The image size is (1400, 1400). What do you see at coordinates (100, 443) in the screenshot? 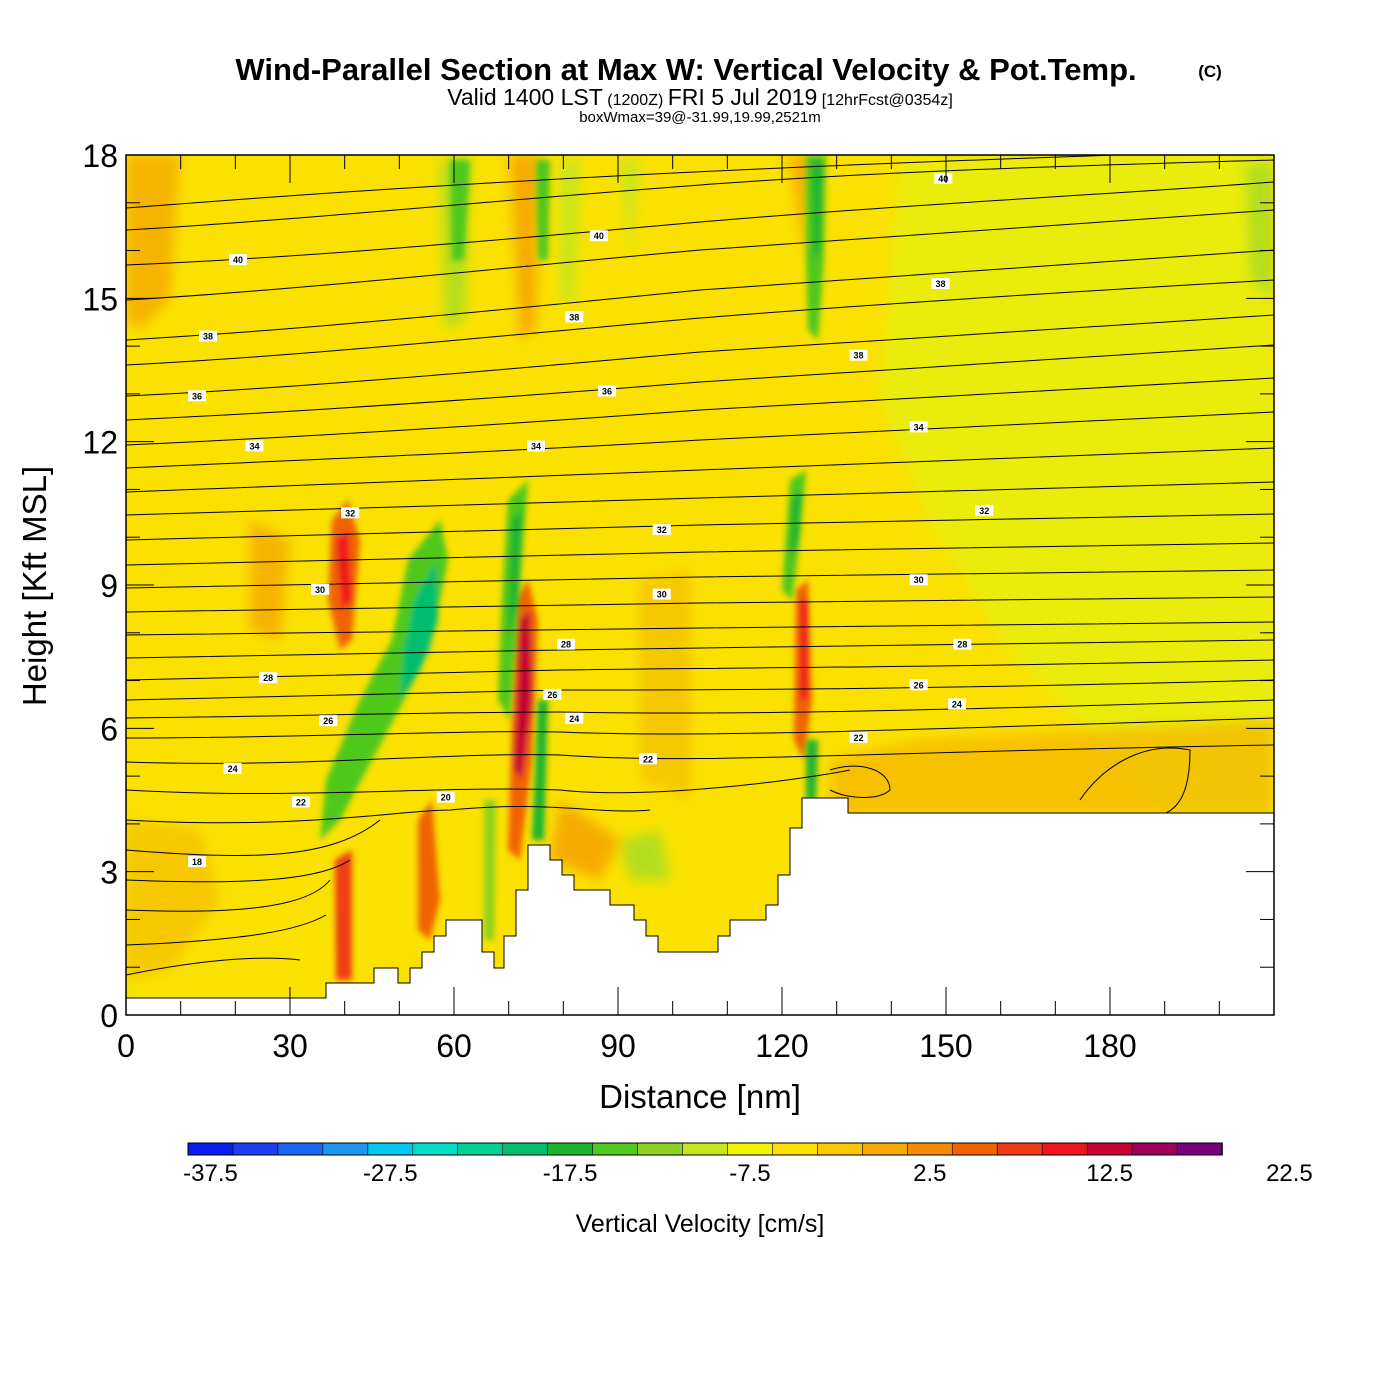
I see `y-tick-label: 12` at bounding box center [100, 443].